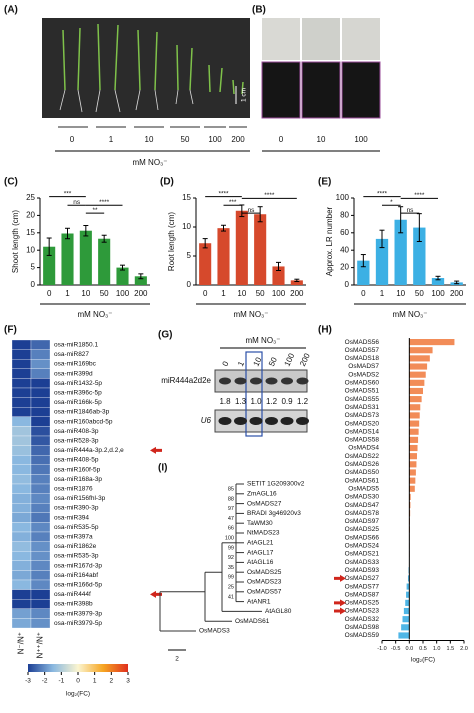 The image size is (474, 713). I want to click on y-tick-label: OsMADS30, so click(362, 497).